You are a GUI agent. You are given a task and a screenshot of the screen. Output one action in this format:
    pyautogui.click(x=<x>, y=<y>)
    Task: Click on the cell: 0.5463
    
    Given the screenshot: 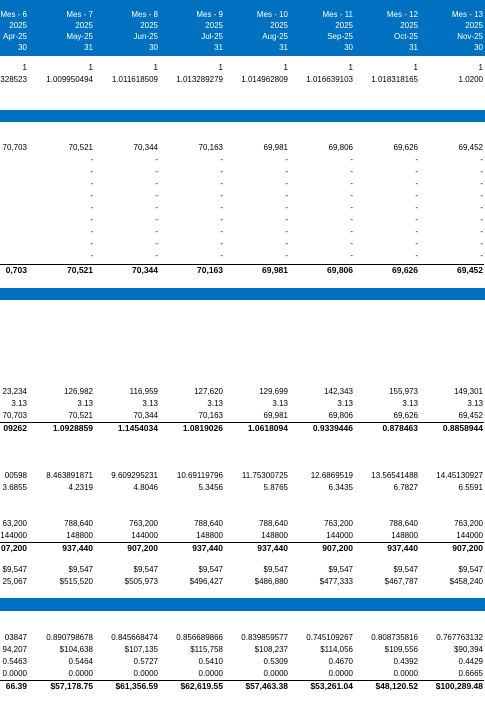 What is the action you would take?
    pyautogui.click(x=14, y=661)
    